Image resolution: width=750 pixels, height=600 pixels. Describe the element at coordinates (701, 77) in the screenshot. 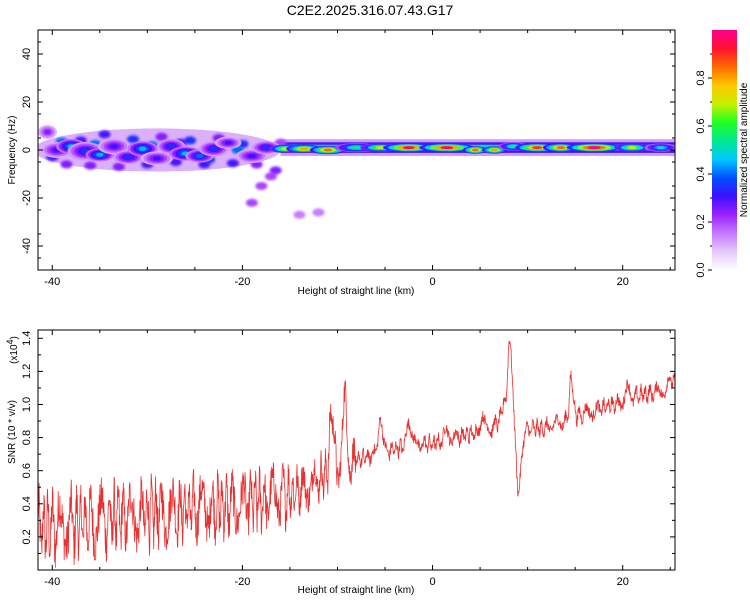

I see `colorbar-tick-label: 0.8` at that location.